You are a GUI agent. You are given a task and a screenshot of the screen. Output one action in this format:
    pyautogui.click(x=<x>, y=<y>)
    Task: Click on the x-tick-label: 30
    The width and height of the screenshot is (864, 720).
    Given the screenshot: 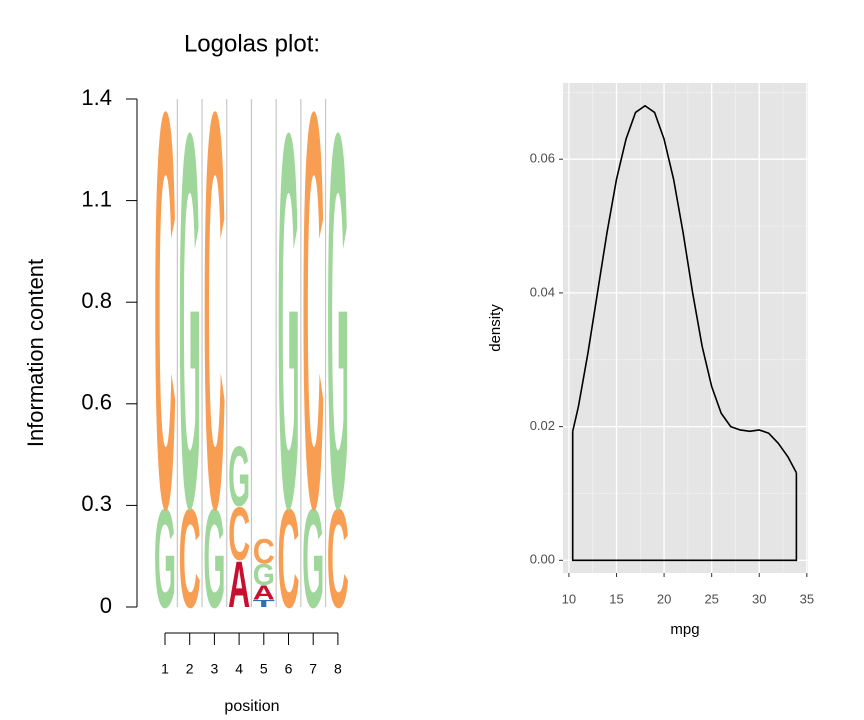 What is the action you would take?
    pyautogui.click(x=759, y=598)
    